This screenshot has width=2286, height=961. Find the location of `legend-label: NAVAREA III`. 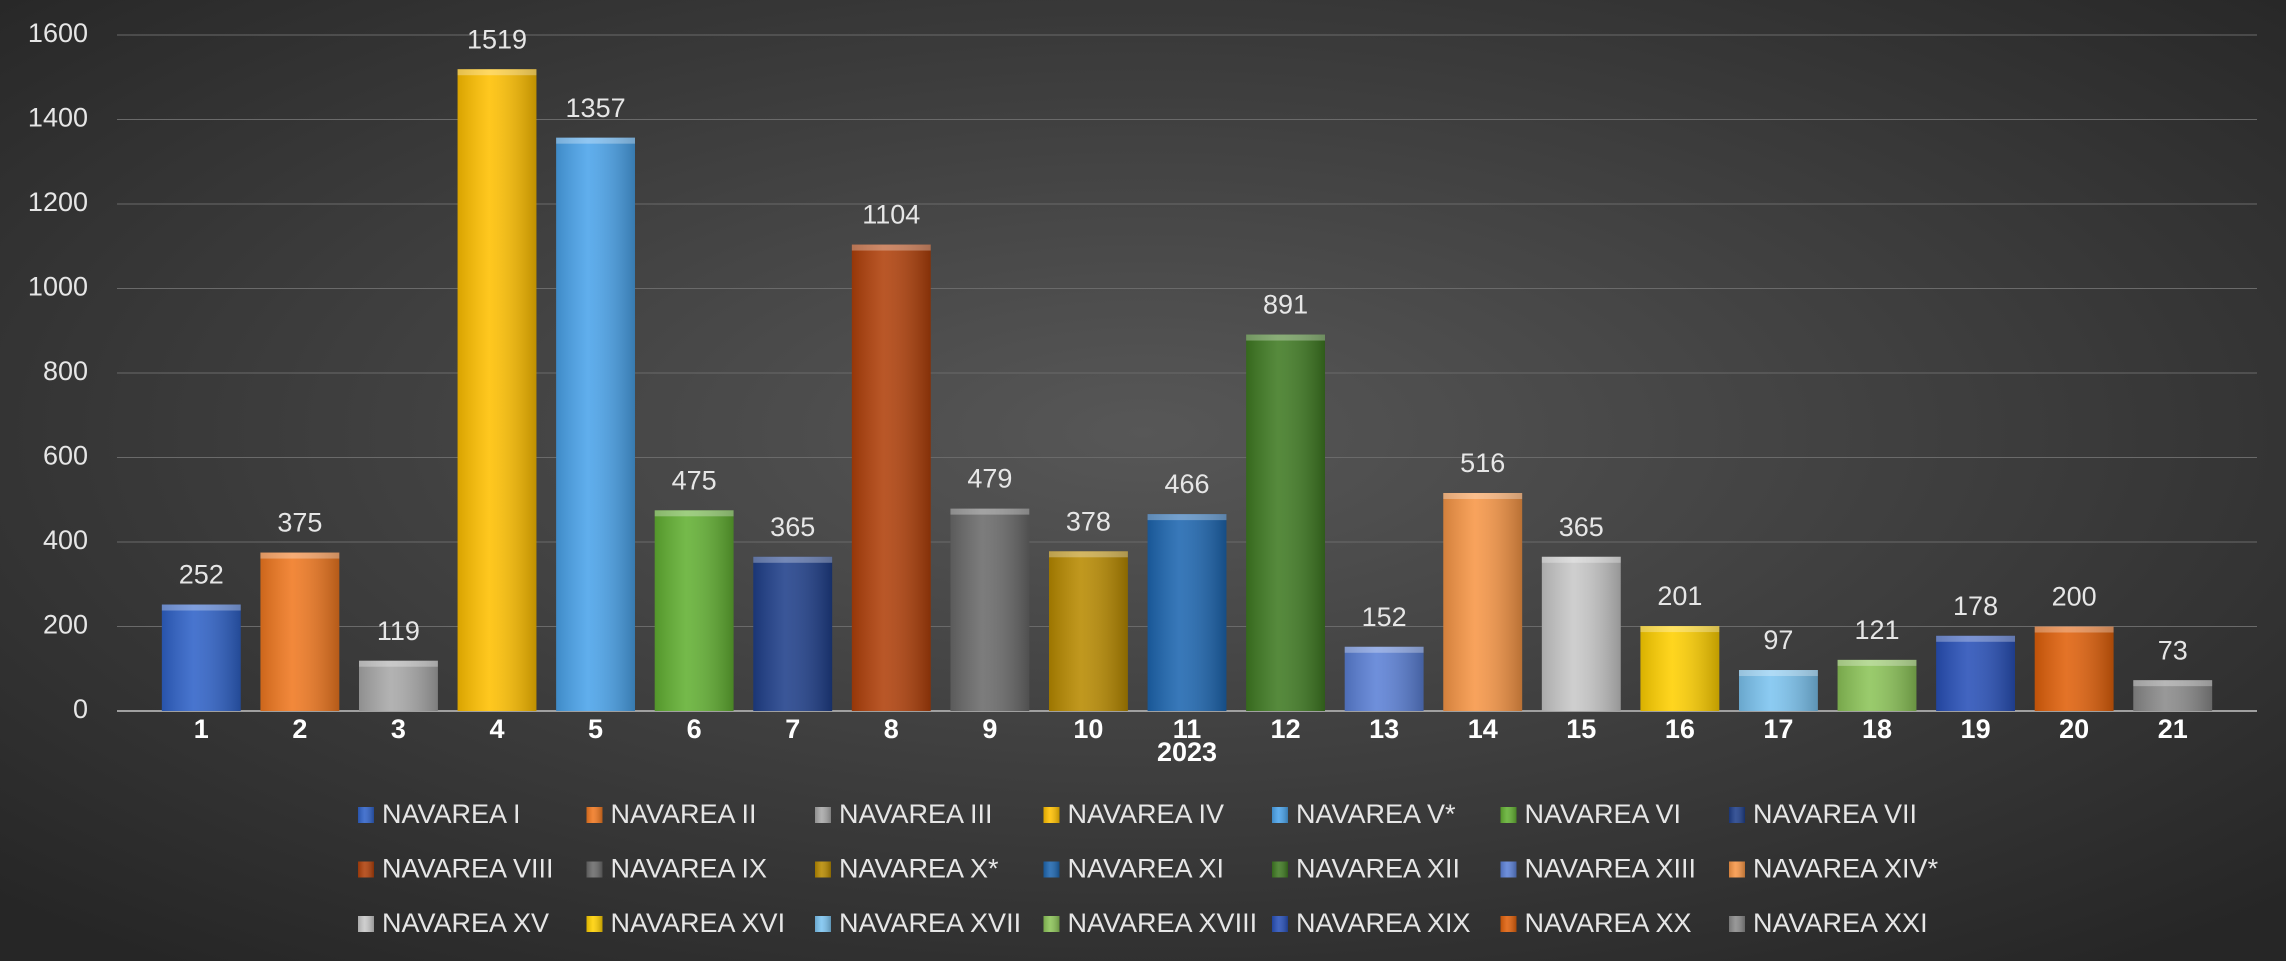

legend-label: NAVAREA III is located at coordinates (916, 814).